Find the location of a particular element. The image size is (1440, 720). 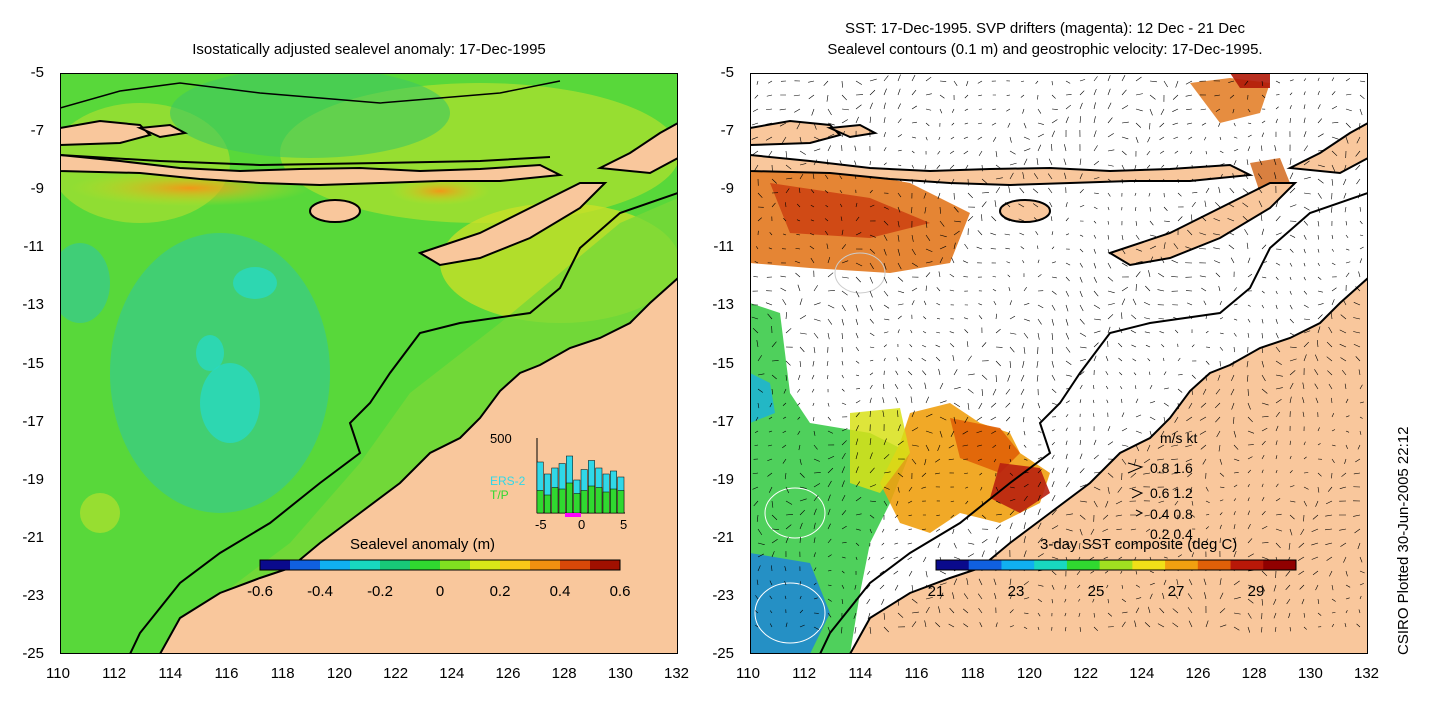

land-flores-east is located at coordinates (637, 148).